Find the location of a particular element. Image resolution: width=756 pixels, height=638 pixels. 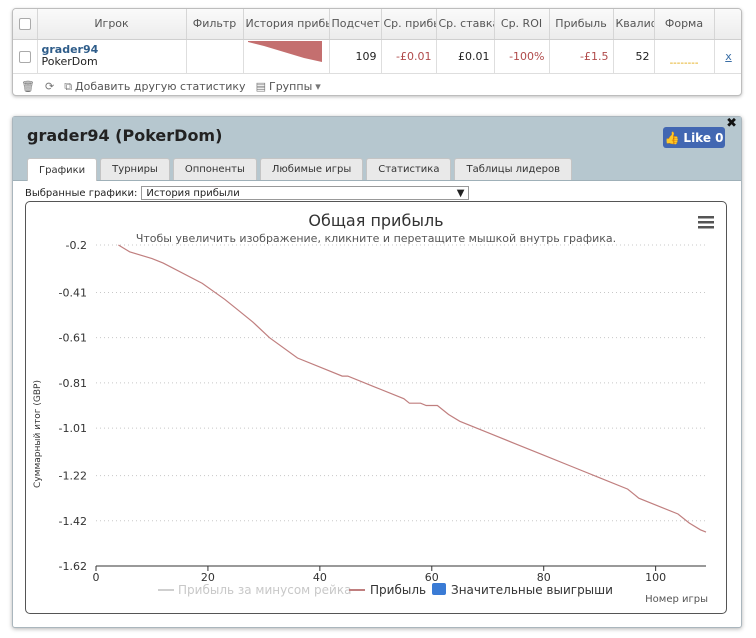

player-cell: grader94 PokerDom is located at coordinates (112, 56).